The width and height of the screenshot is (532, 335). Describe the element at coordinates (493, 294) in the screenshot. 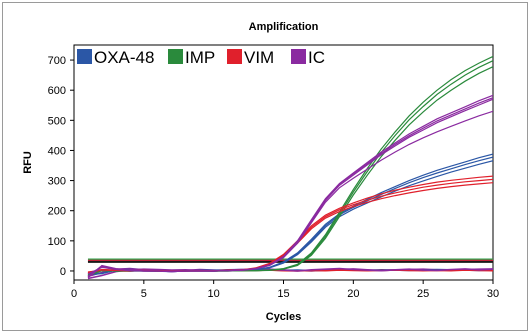

I see `x-tick-label: 30` at that location.